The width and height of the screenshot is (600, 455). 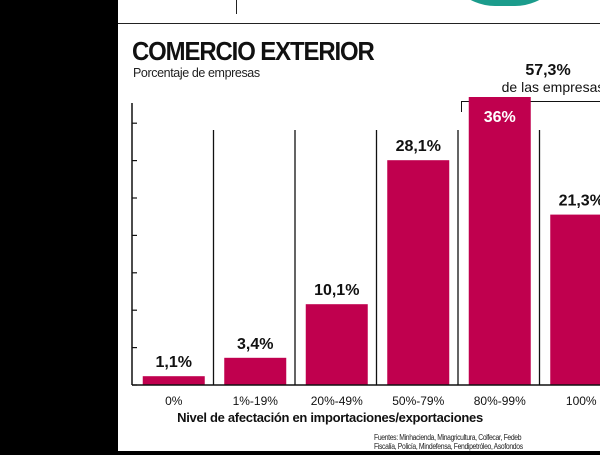 I want to click on teal-graphic, so click(x=505, y=3).